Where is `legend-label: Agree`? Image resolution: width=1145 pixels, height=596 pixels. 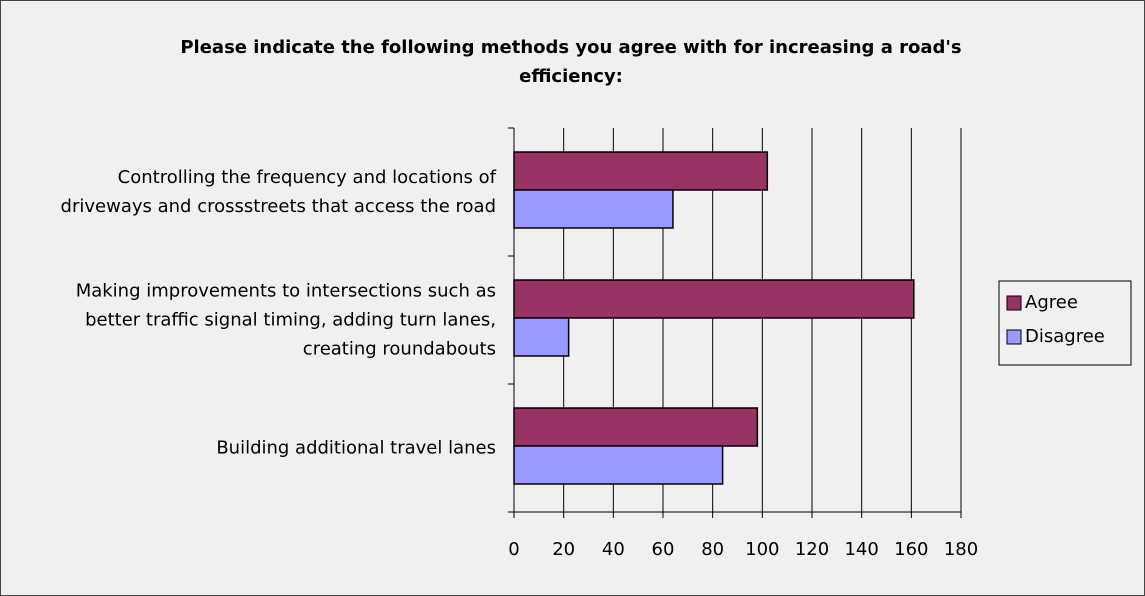 legend-label: Agree is located at coordinates (1051, 302).